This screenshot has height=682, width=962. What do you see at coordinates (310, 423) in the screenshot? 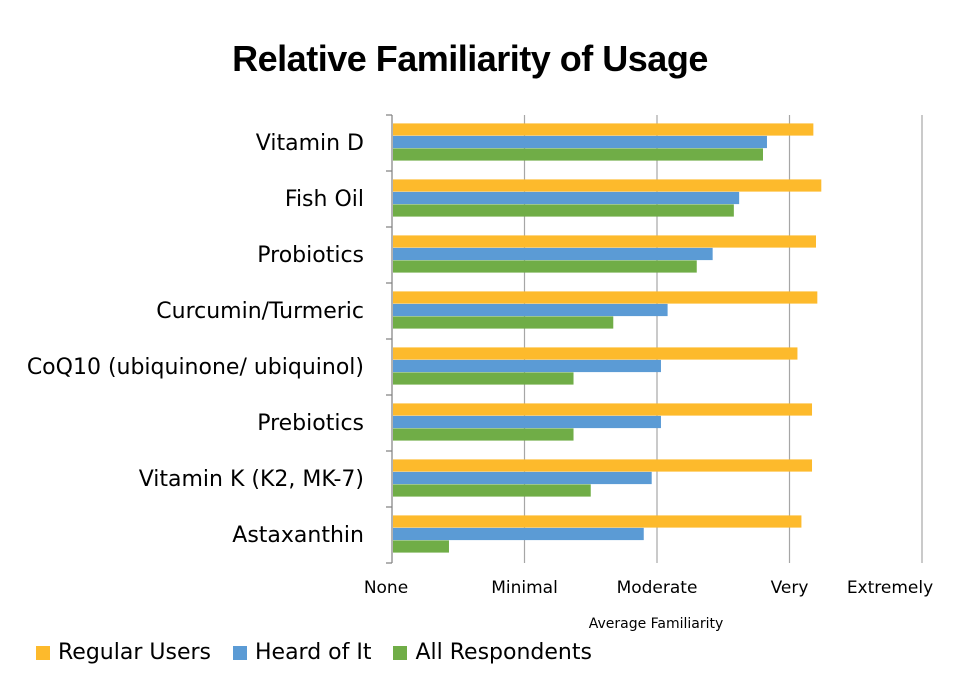
I see `category-label: Prebiotics` at bounding box center [310, 423].